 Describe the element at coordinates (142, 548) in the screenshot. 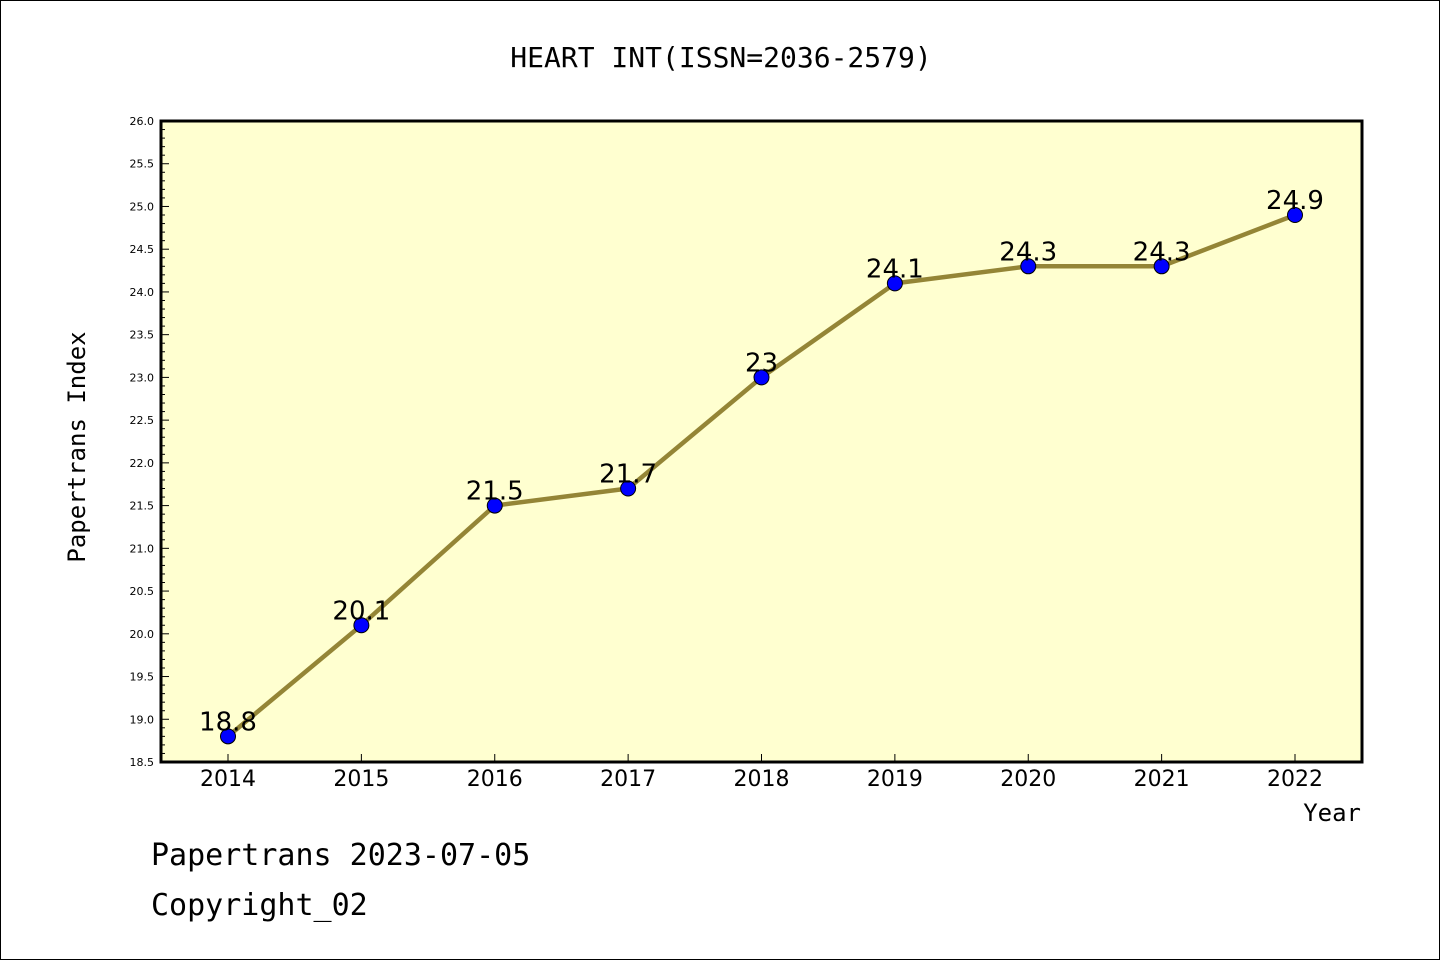

I see `y-tick-label: 21.0` at that location.